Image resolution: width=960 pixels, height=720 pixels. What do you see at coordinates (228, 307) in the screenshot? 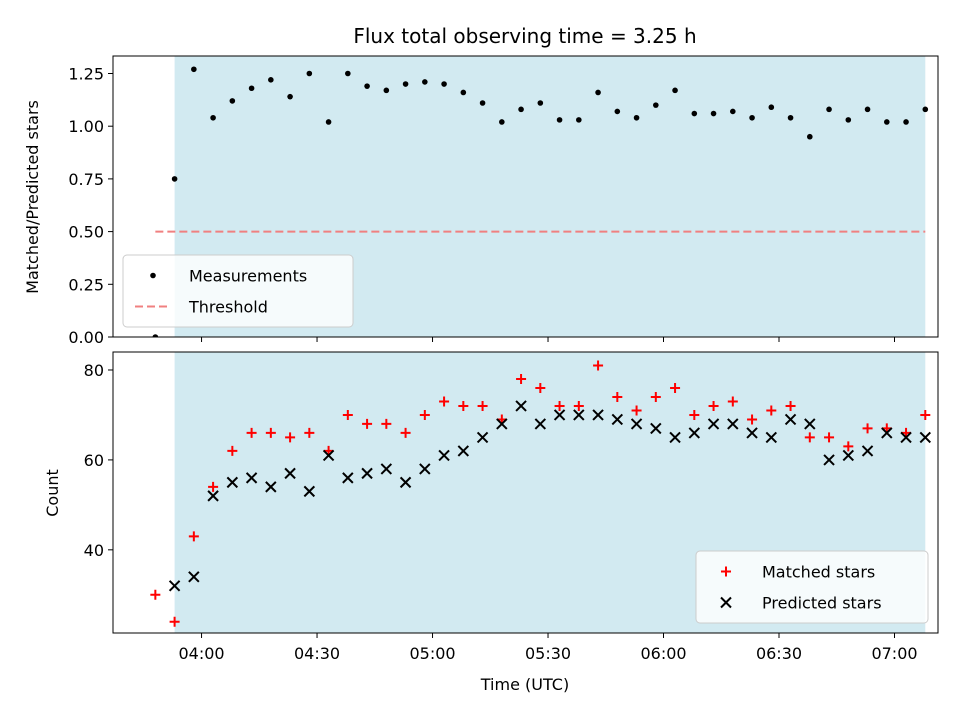
I see `legend-label: Threshold` at bounding box center [228, 307].